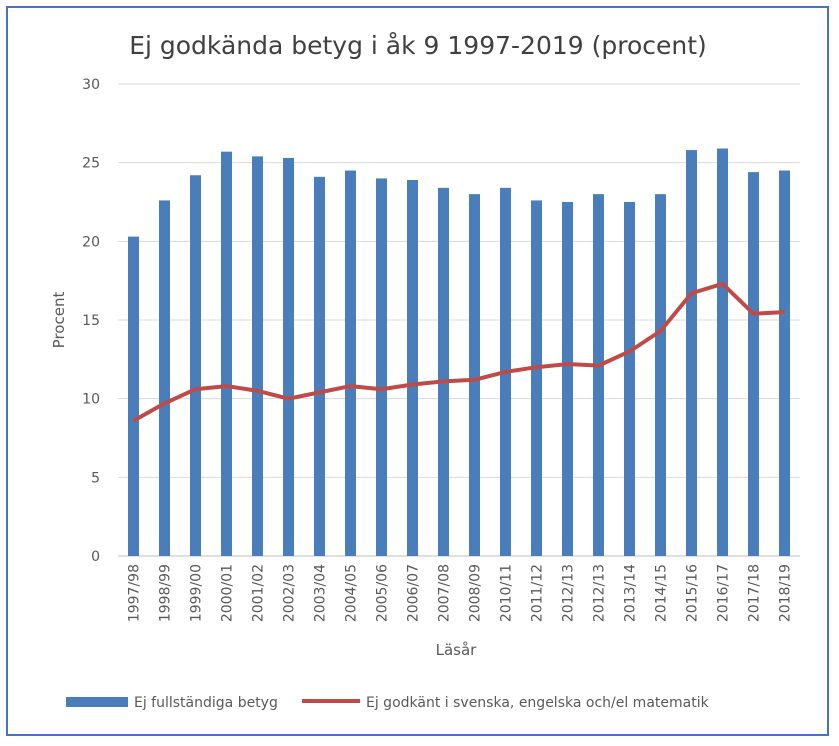 Image resolution: width=839 pixels, height=746 pixels. What do you see at coordinates (321, 593) in the screenshot?
I see `x-tick-label: 2003/04` at bounding box center [321, 593].